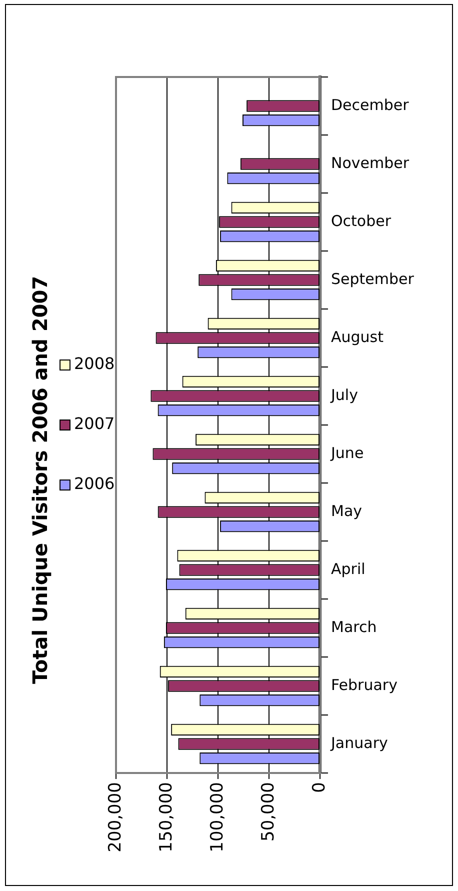  I want to click on y-tick-label: November, so click(370, 163).